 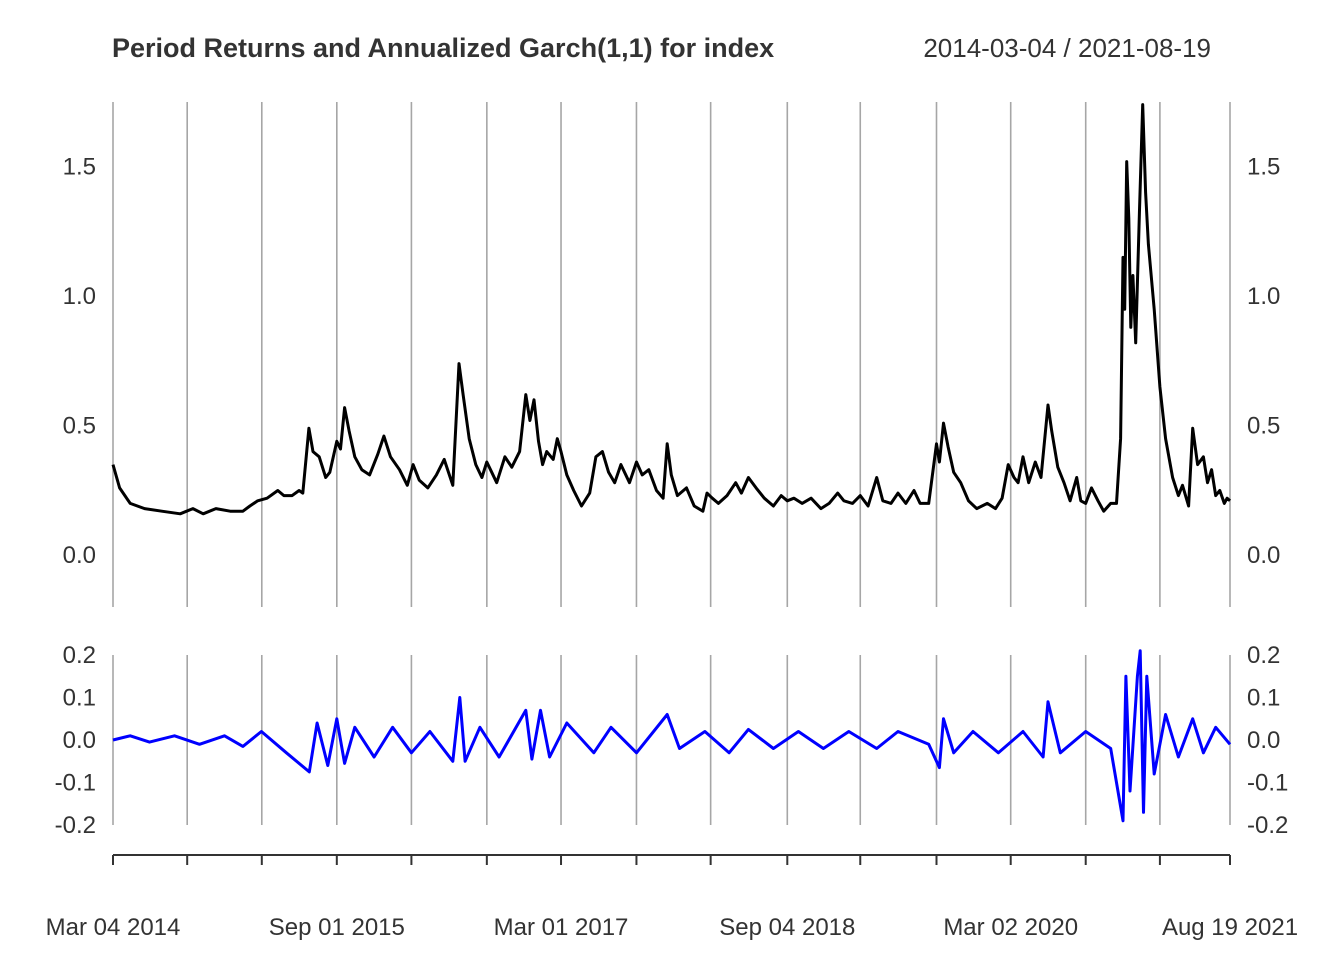 I want to click on x-tick-label: Sep 04 2018, so click(x=787, y=927).